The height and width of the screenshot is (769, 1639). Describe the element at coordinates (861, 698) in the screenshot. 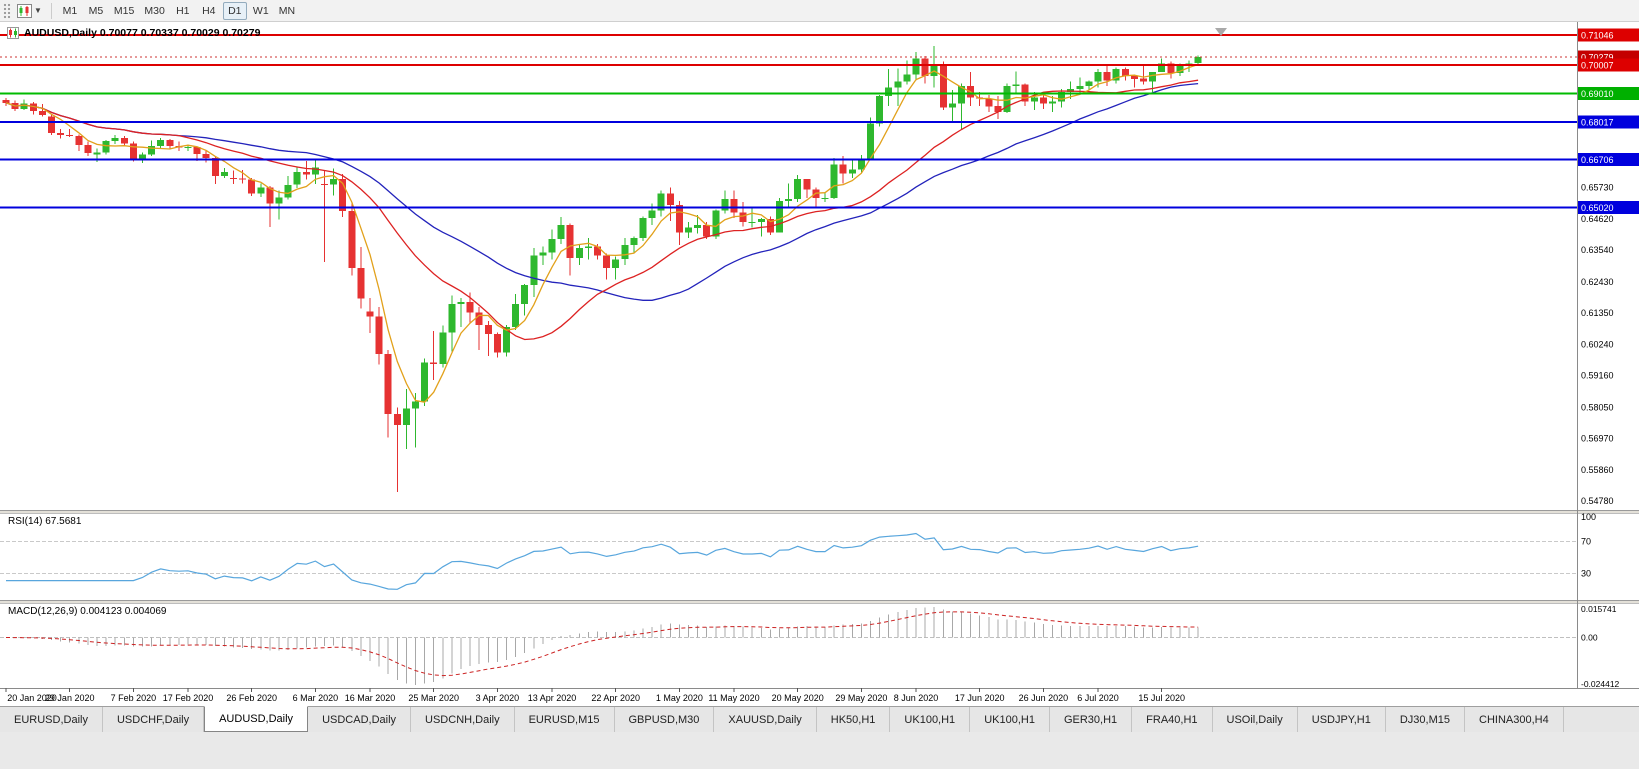

I see `date-label: 29 May 2020` at that location.